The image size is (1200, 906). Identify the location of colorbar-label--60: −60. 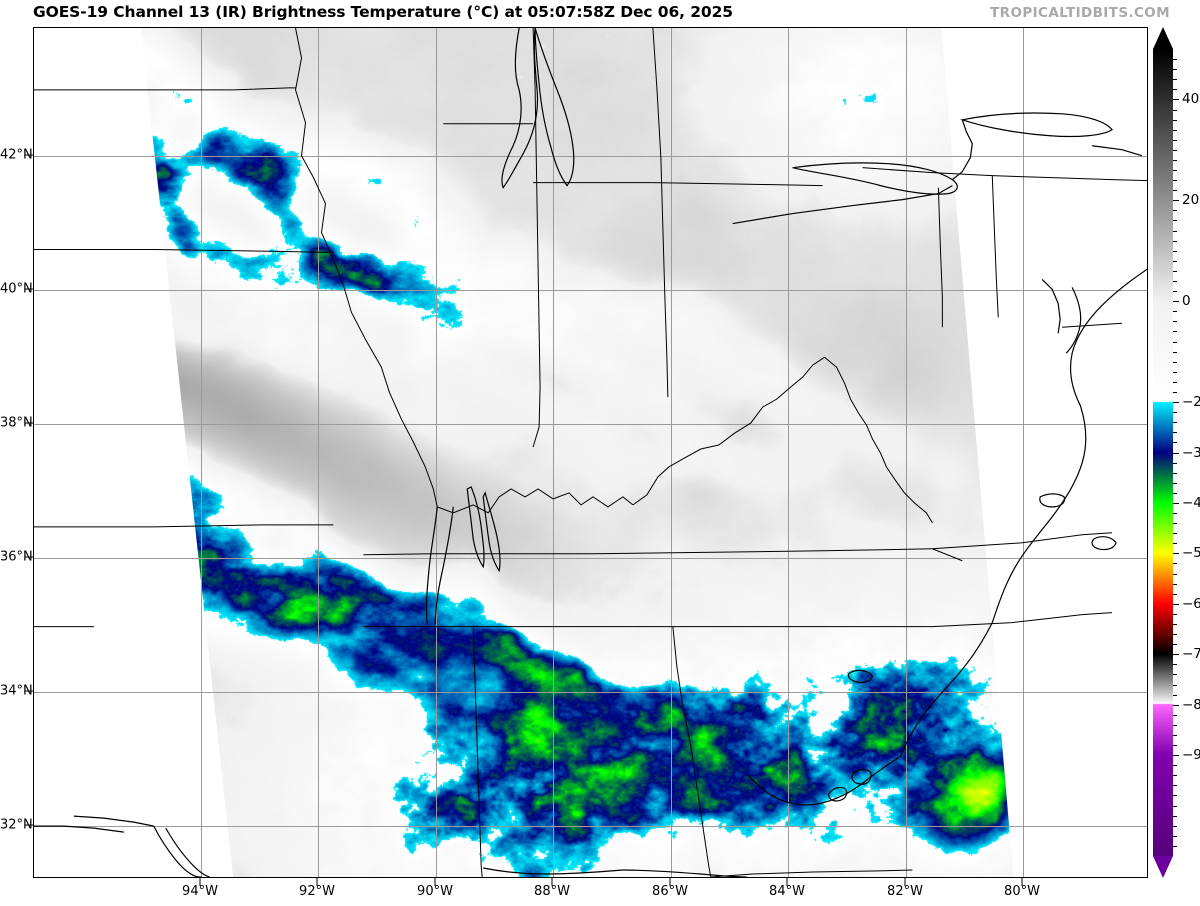
(1191, 603).